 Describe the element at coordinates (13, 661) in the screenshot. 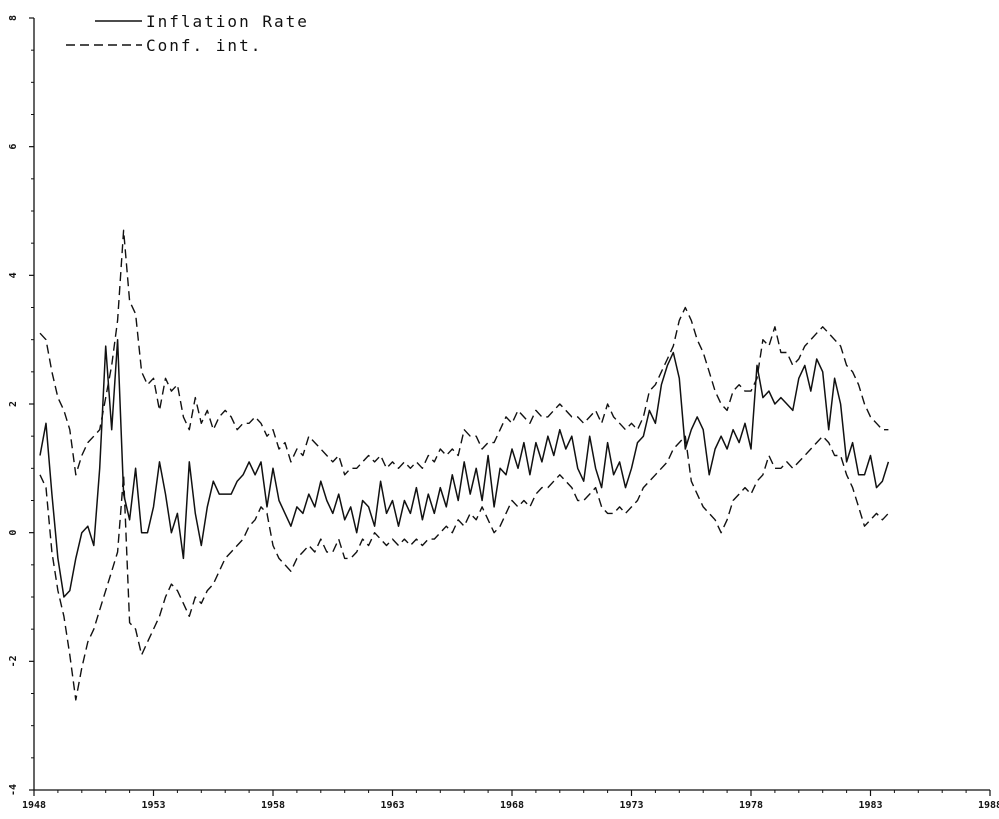

I see `y-tick-label: -2` at that location.